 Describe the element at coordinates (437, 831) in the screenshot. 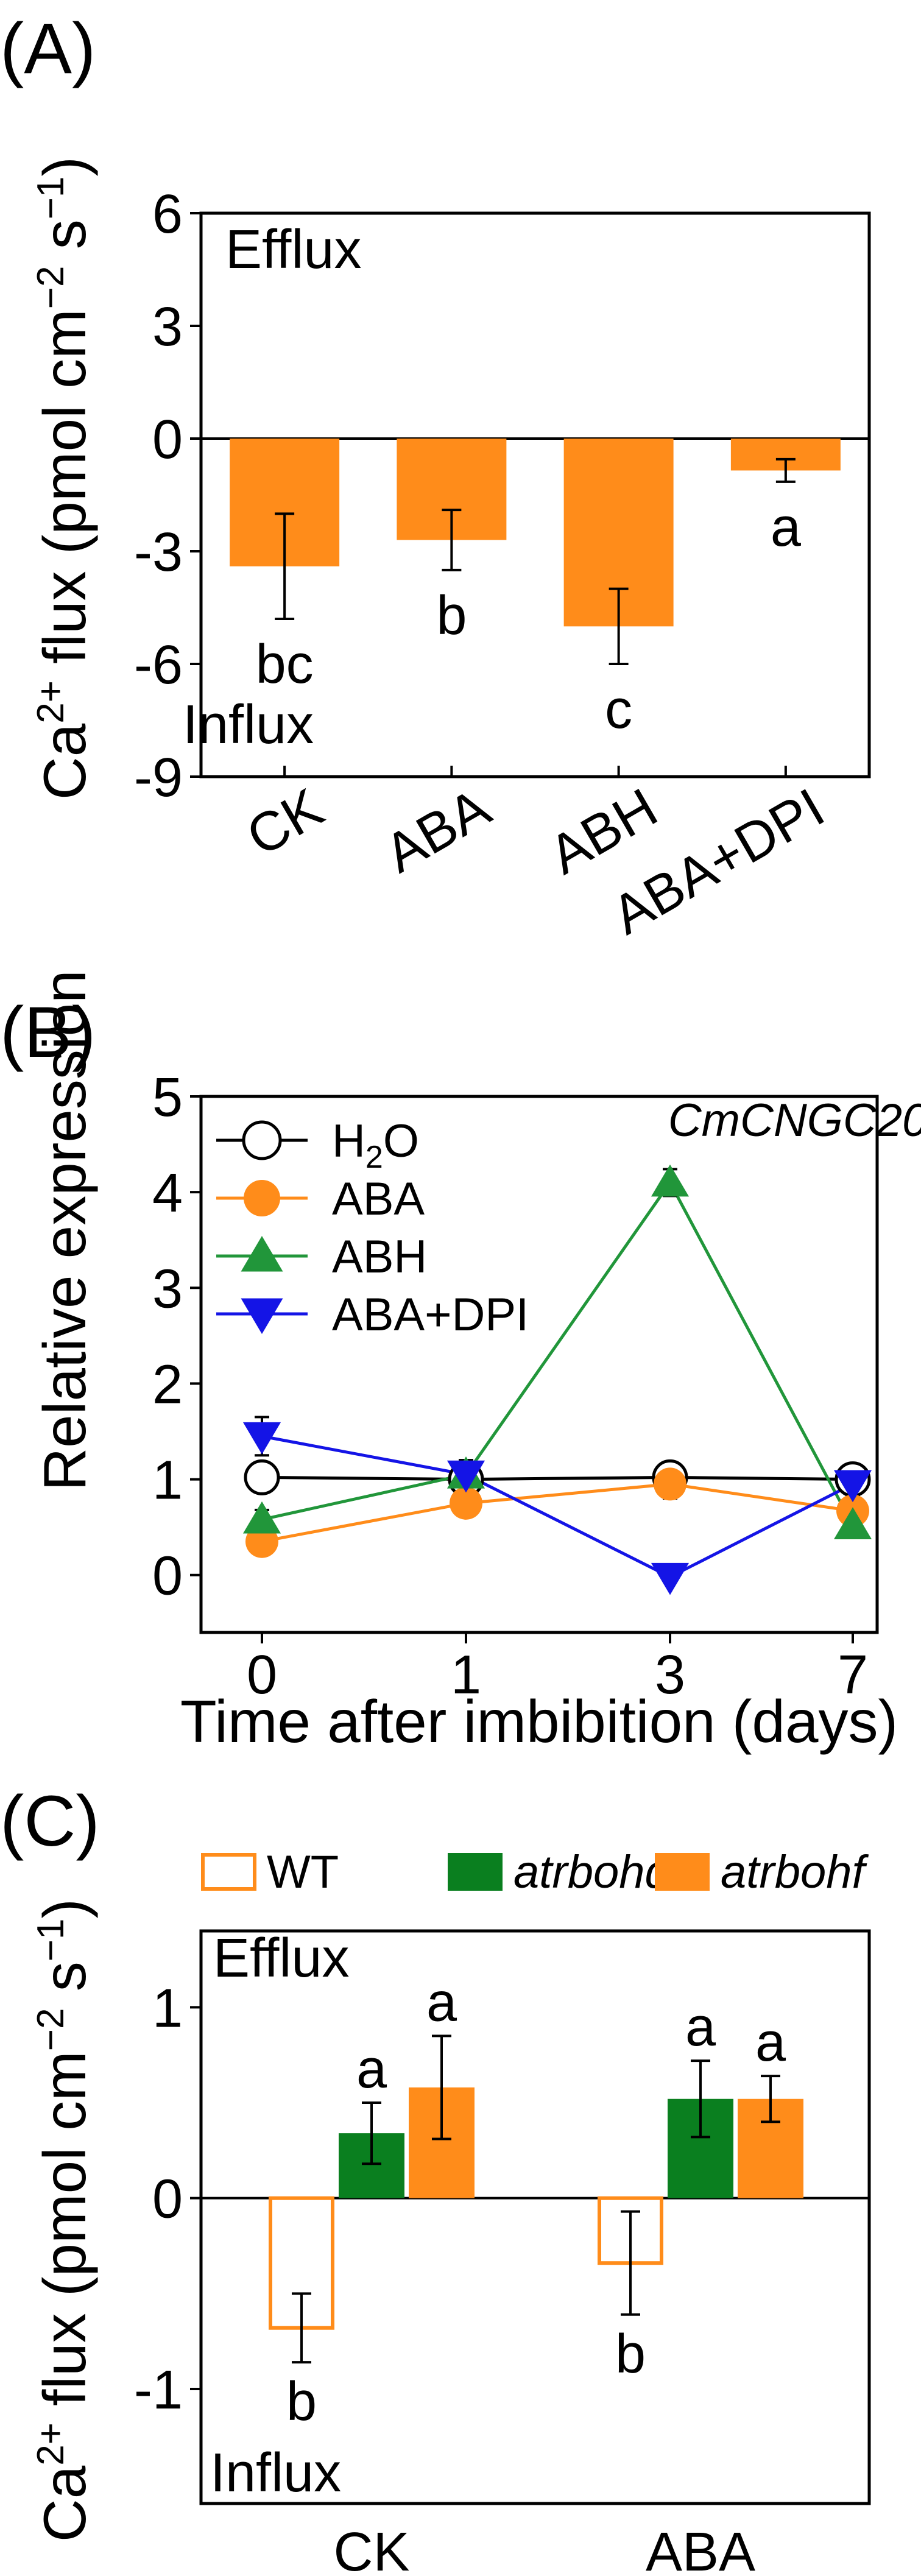

I see `x-tick-label-a: ABA` at that location.